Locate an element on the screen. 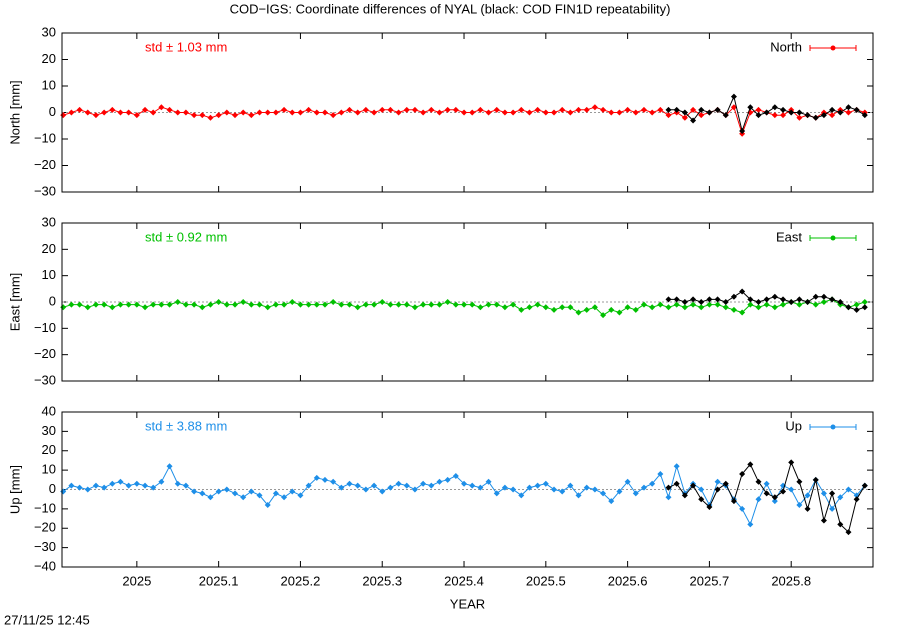 The width and height of the screenshot is (900, 635). timestamp: 27/11/25 12:45 is located at coordinates (47, 619).